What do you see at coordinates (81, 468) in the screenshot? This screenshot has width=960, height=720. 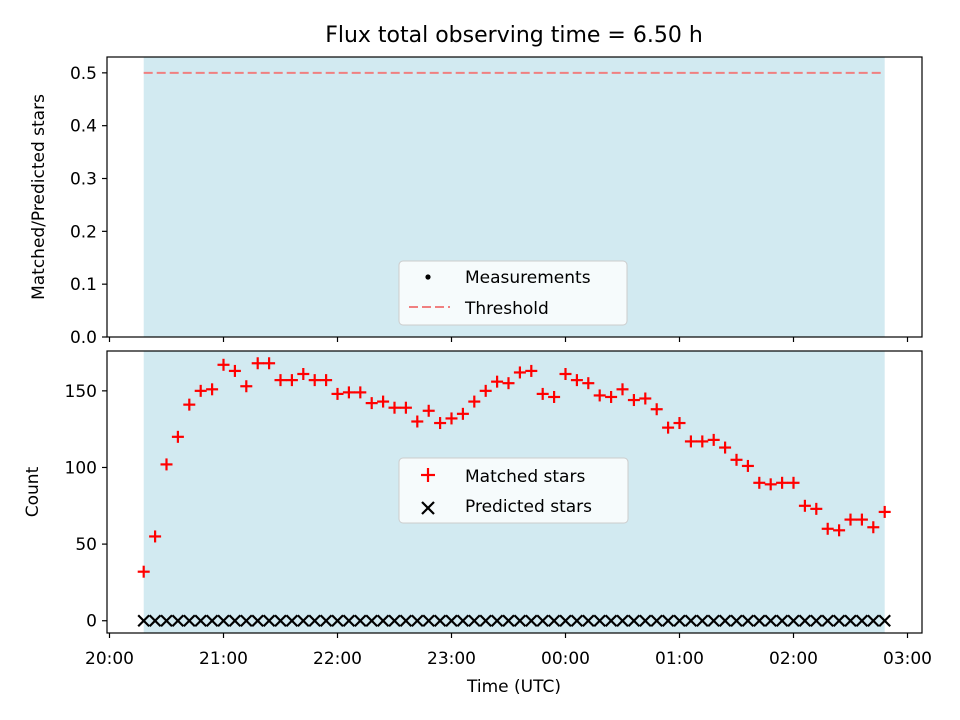 I see `y-tick-label: 100` at bounding box center [81, 468].